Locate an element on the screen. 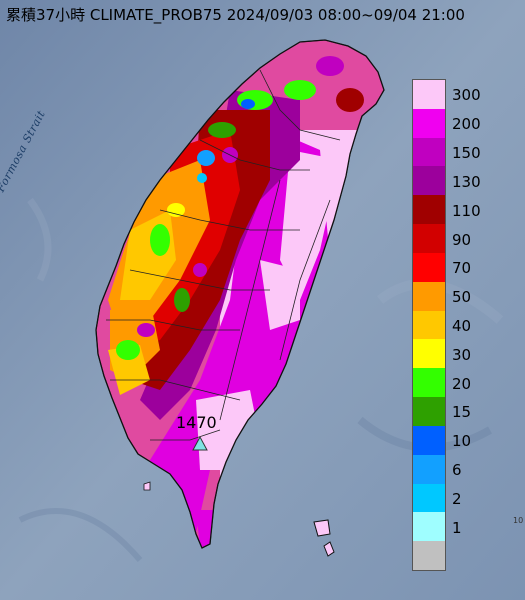  triangle-marker-icon is located at coordinates (200, 443).